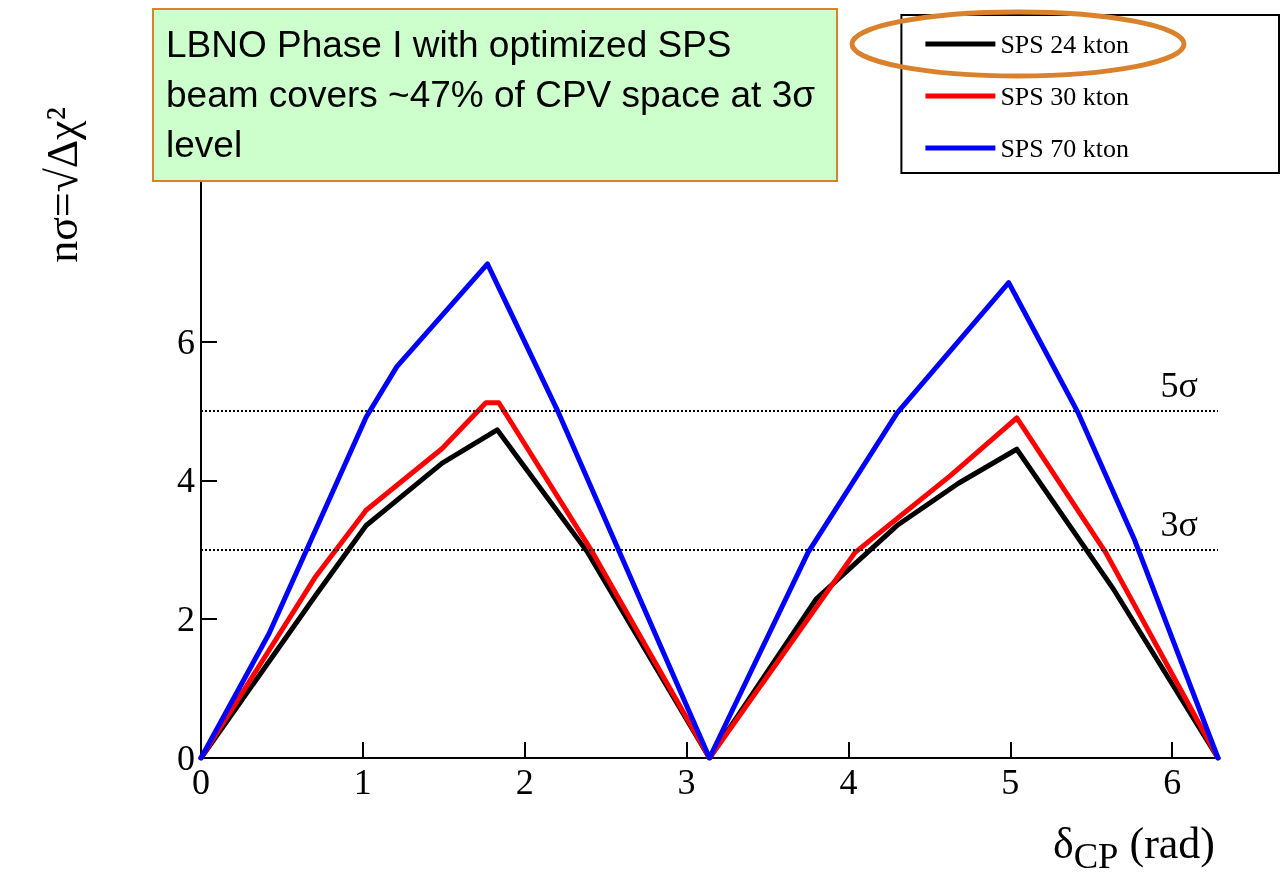 The image size is (1281, 894). I want to click on x-tick-label: 6, so click(1172, 782).